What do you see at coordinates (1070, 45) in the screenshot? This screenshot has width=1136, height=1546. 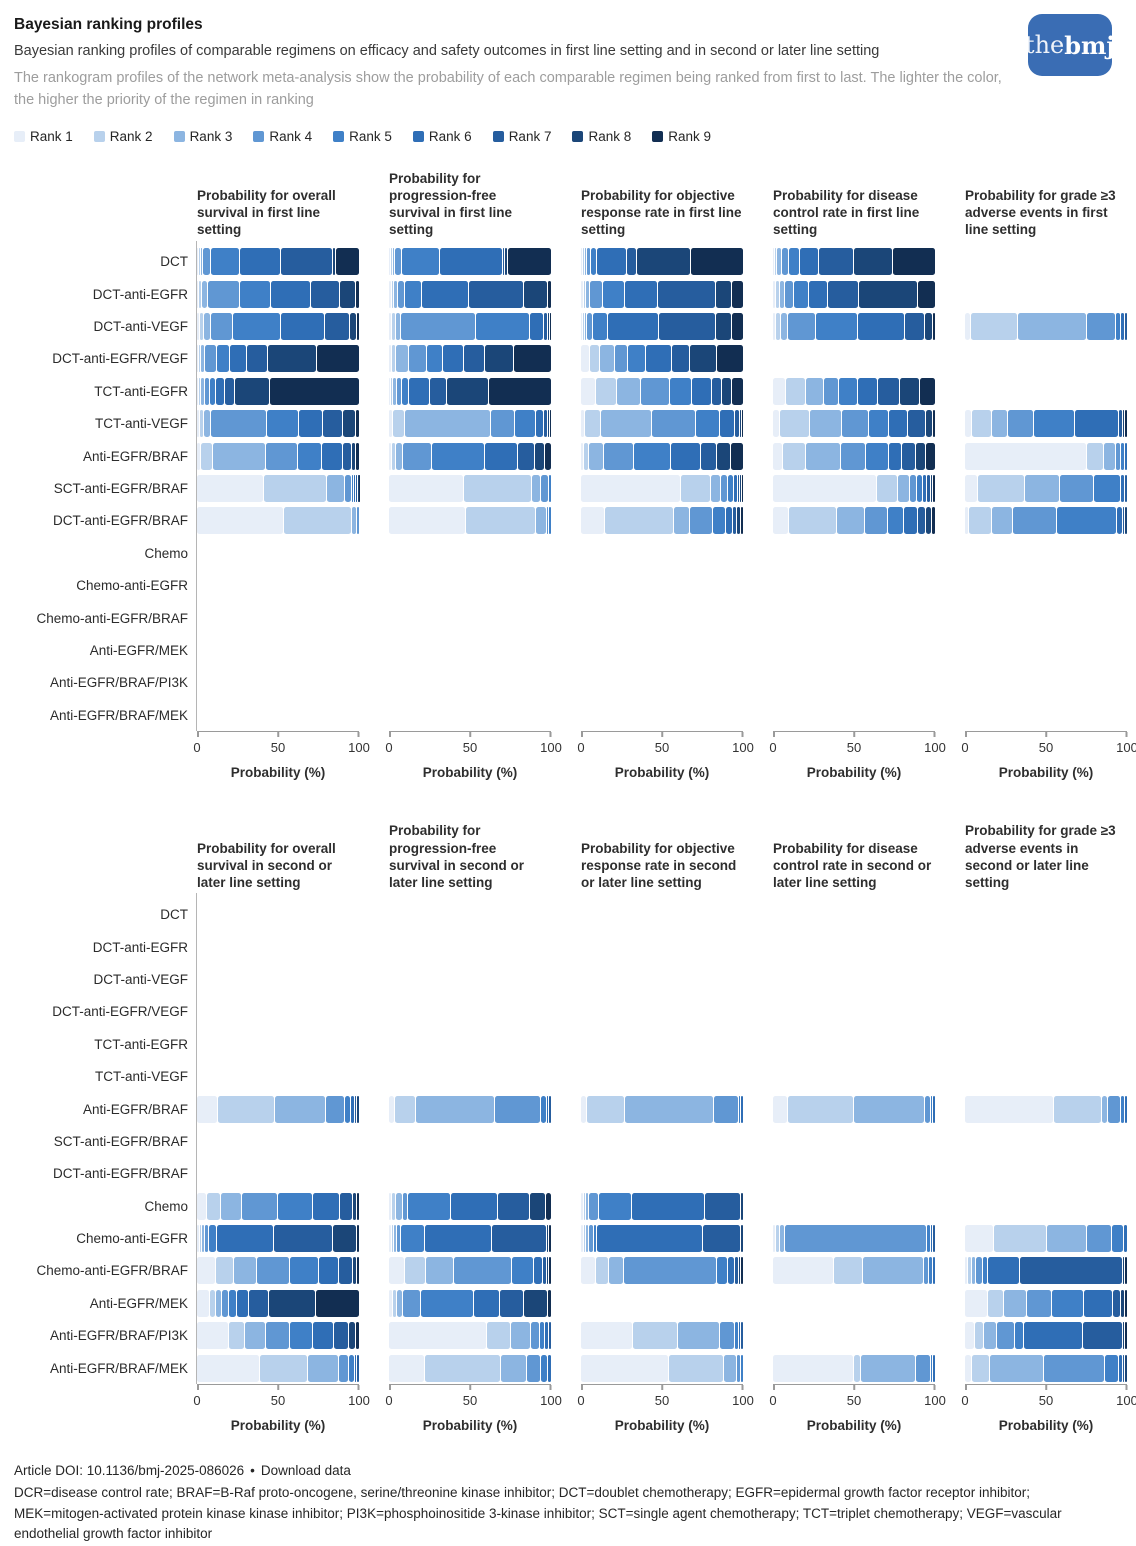 I see `bmj-logo: the bmj` at bounding box center [1070, 45].